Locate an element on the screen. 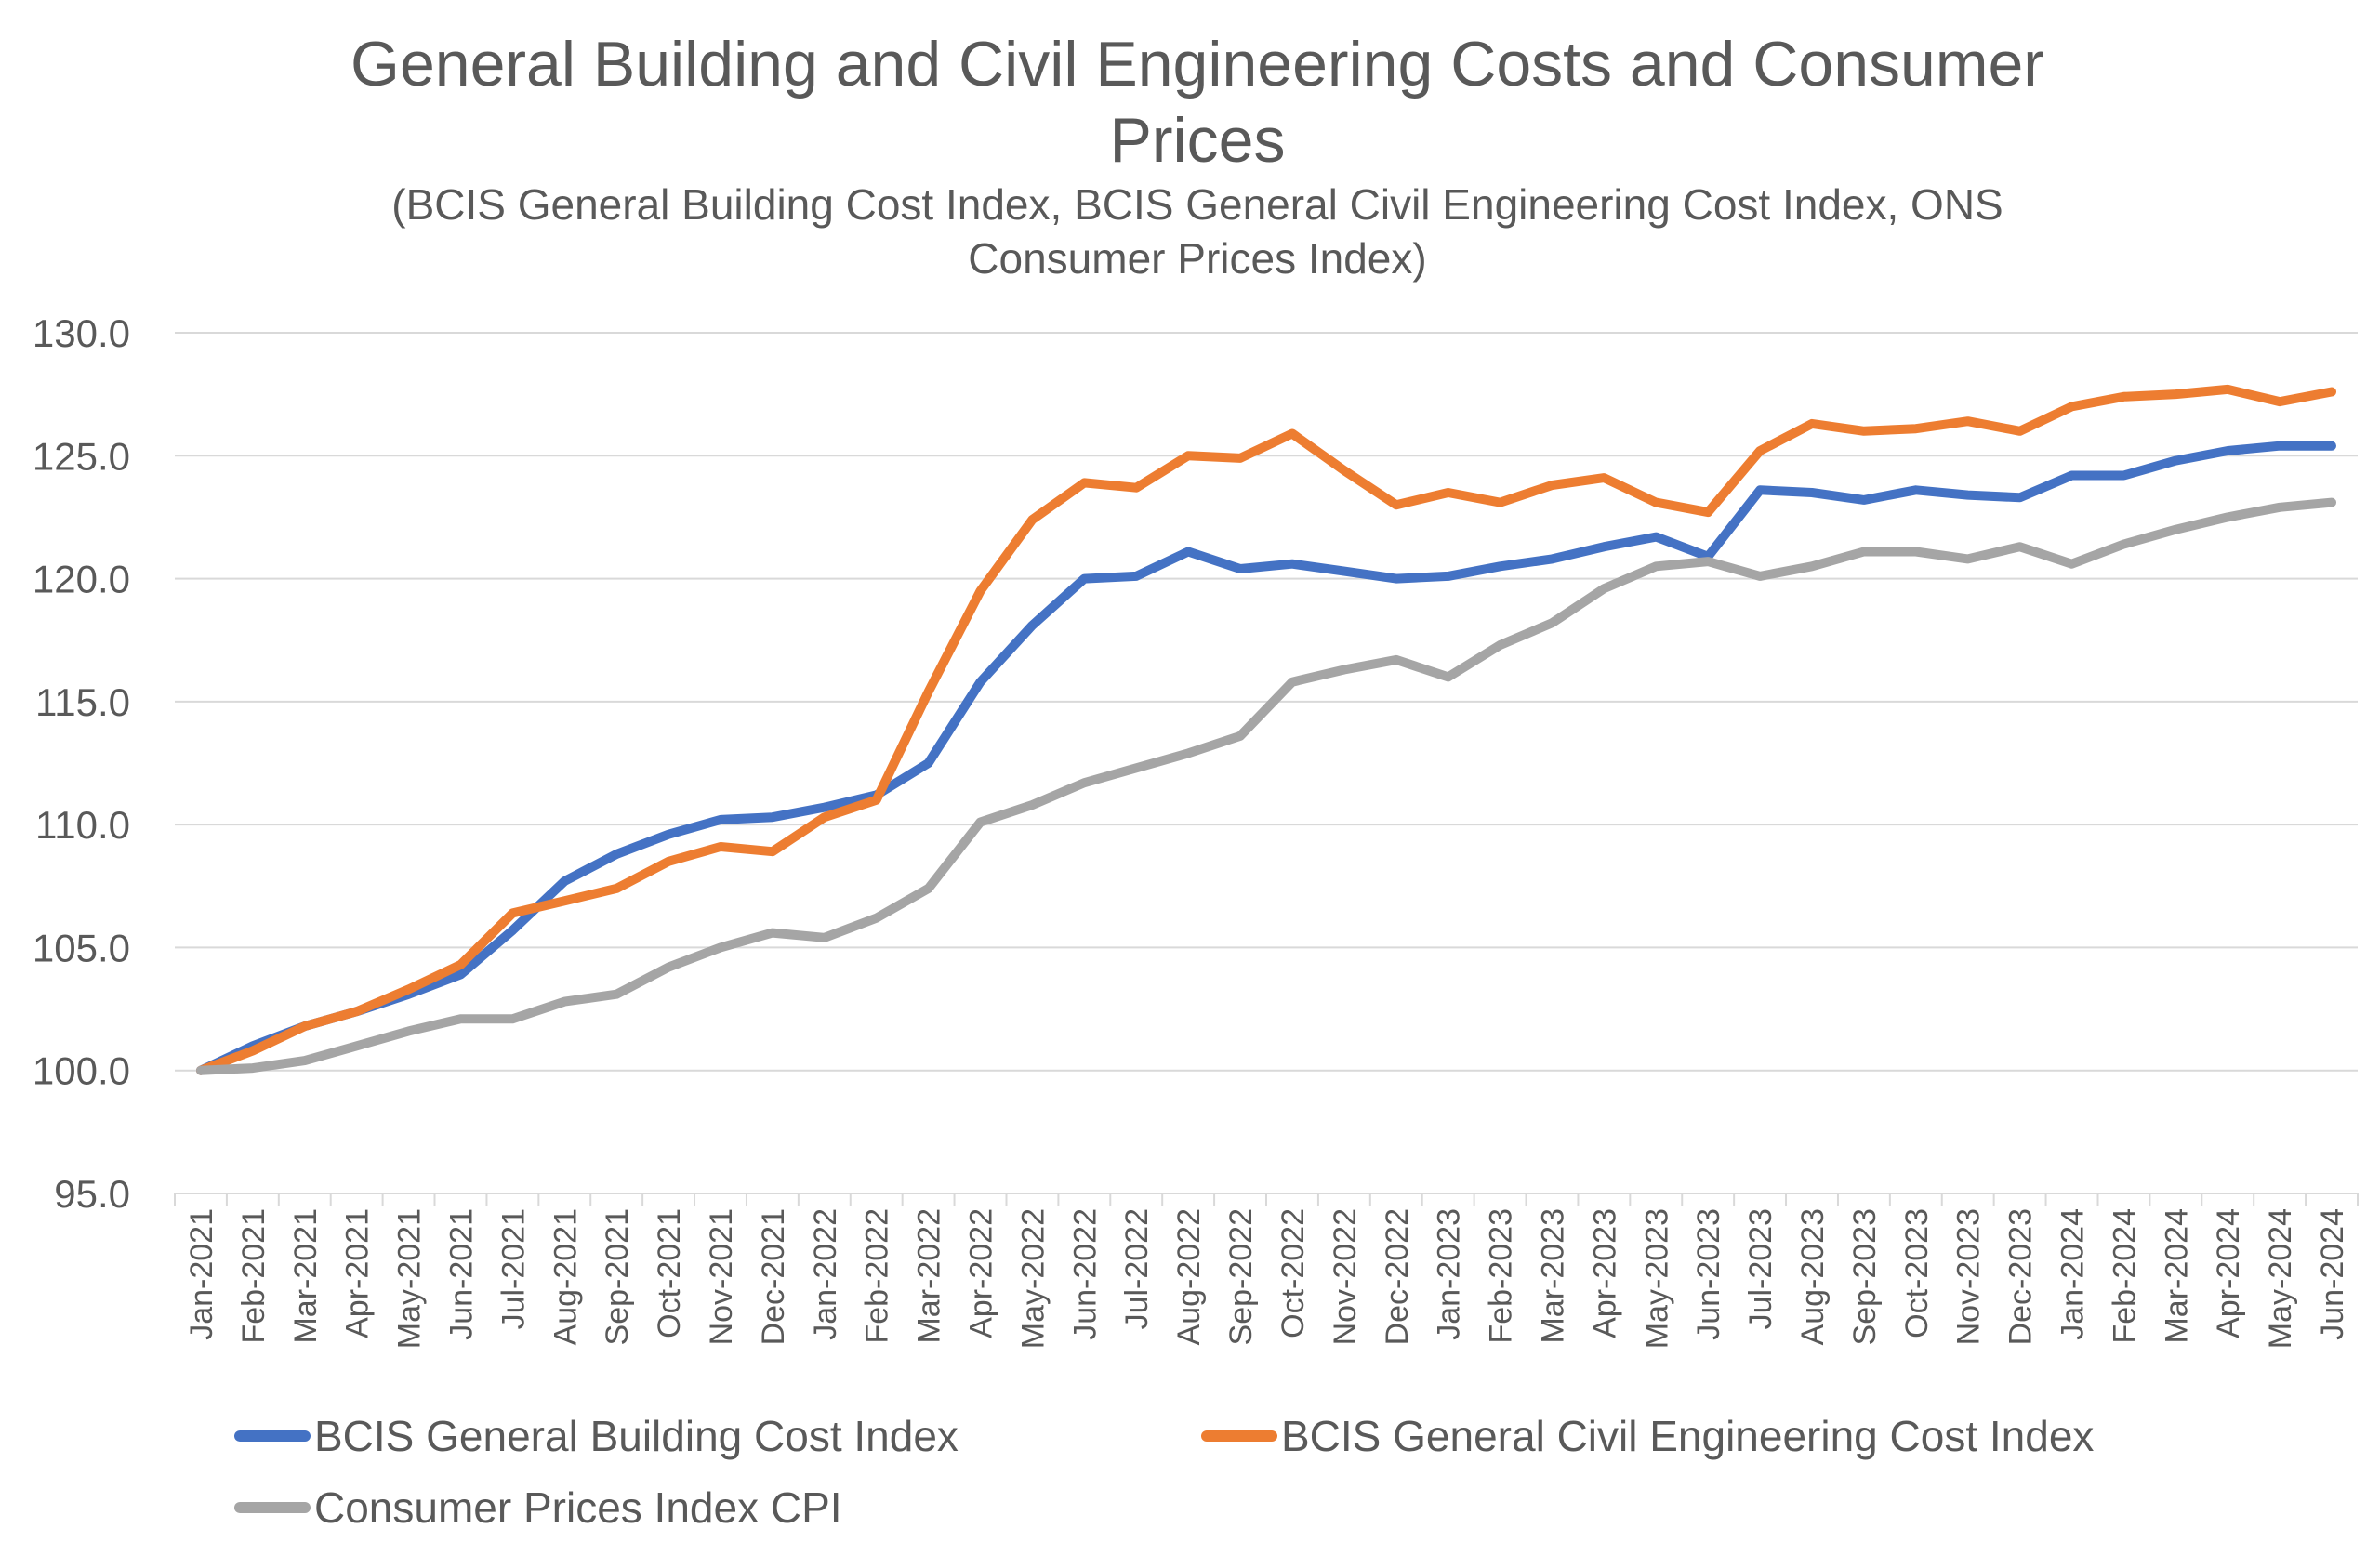 The width and height of the screenshot is (2380, 1555). x-tick-label: Apr-2023 is located at coordinates (1604, 1273).